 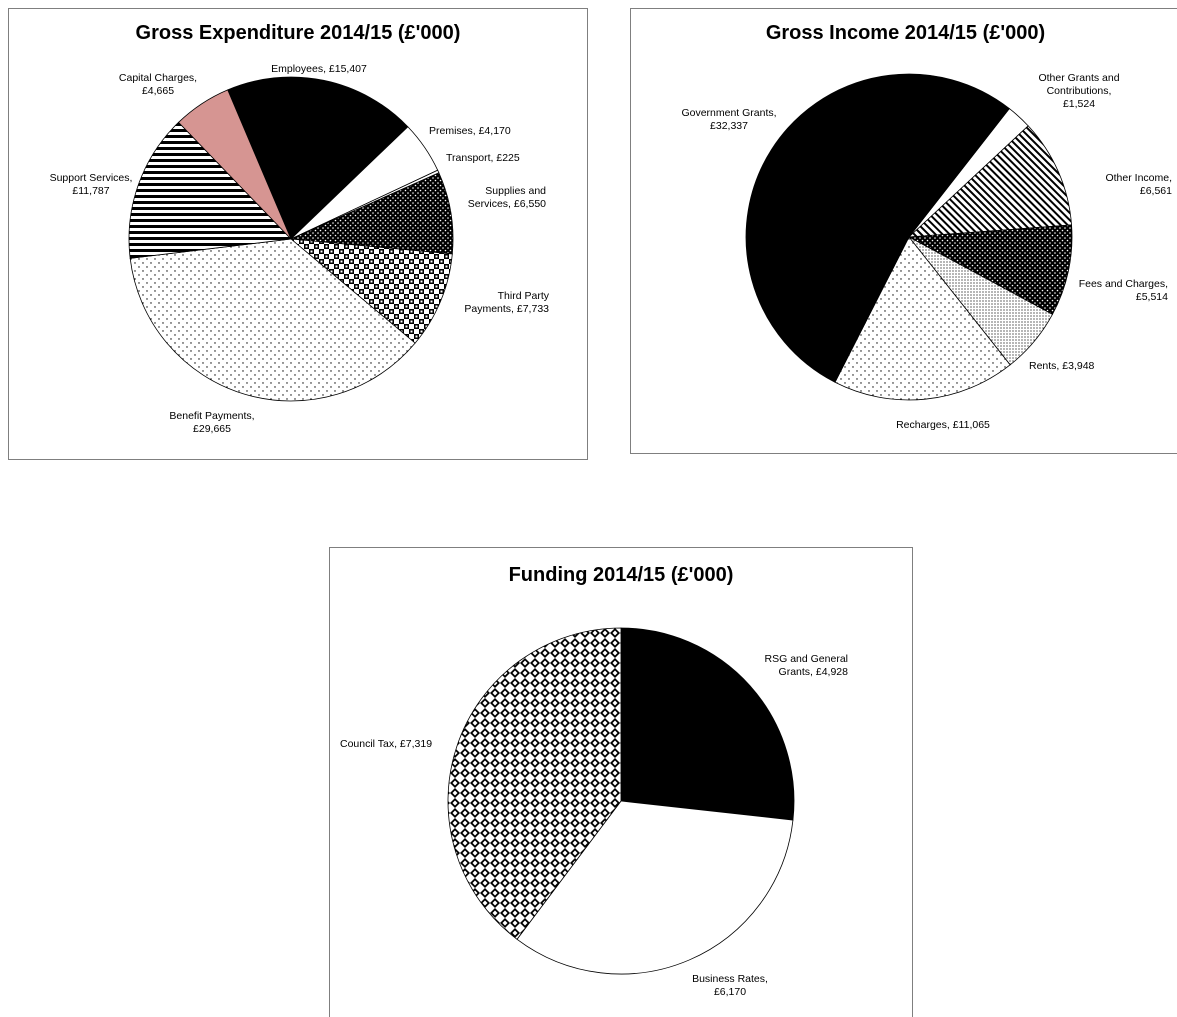 I want to click on data-label-recharges: Recharges, £11,065, so click(x=943, y=425).